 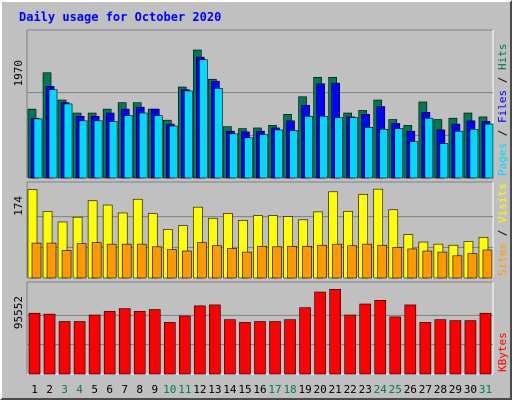 I want to click on x-tick-label: 6, so click(x=109, y=389).